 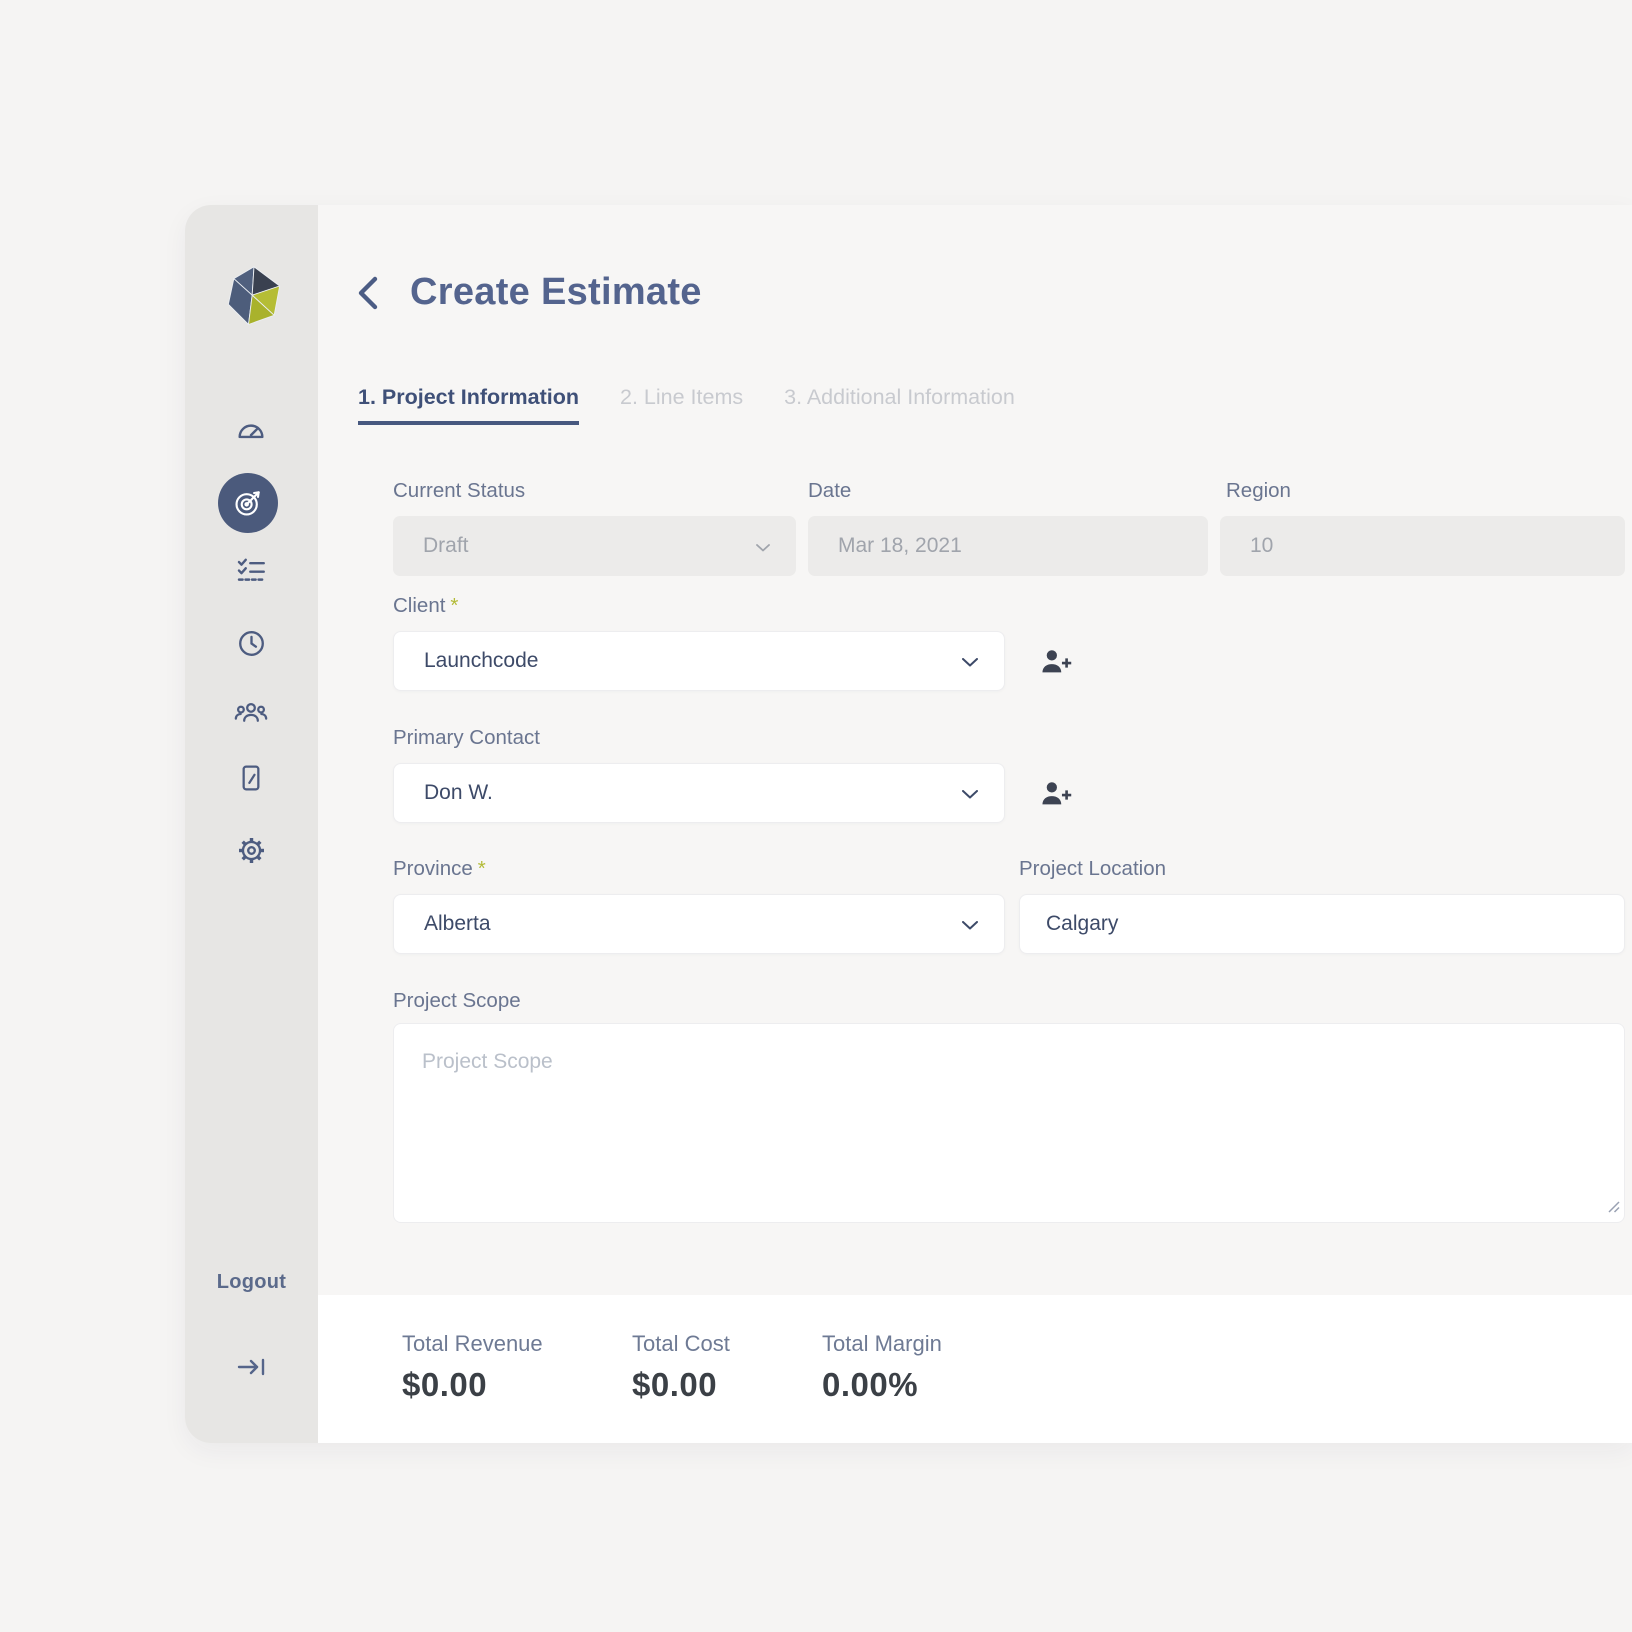 I want to click on back-button, so click(x=371, y=293).